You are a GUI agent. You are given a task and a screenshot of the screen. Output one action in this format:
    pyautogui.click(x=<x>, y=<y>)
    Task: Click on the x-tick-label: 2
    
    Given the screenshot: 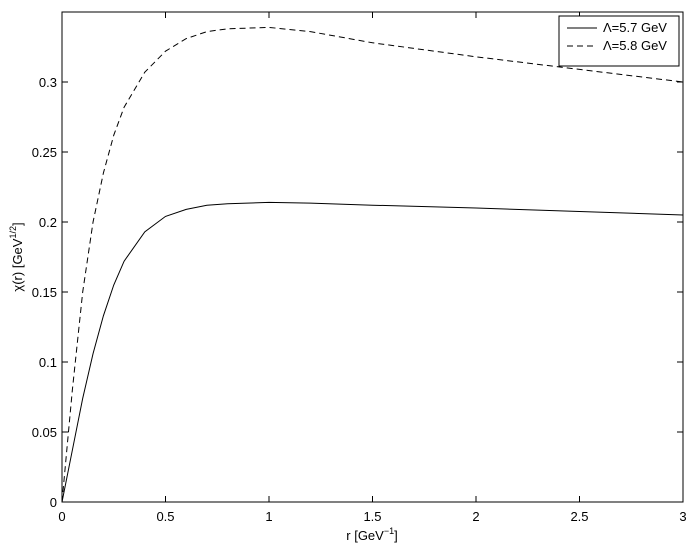 What is the action you would take?
    pyautogui.click(x=475, y=516)
    